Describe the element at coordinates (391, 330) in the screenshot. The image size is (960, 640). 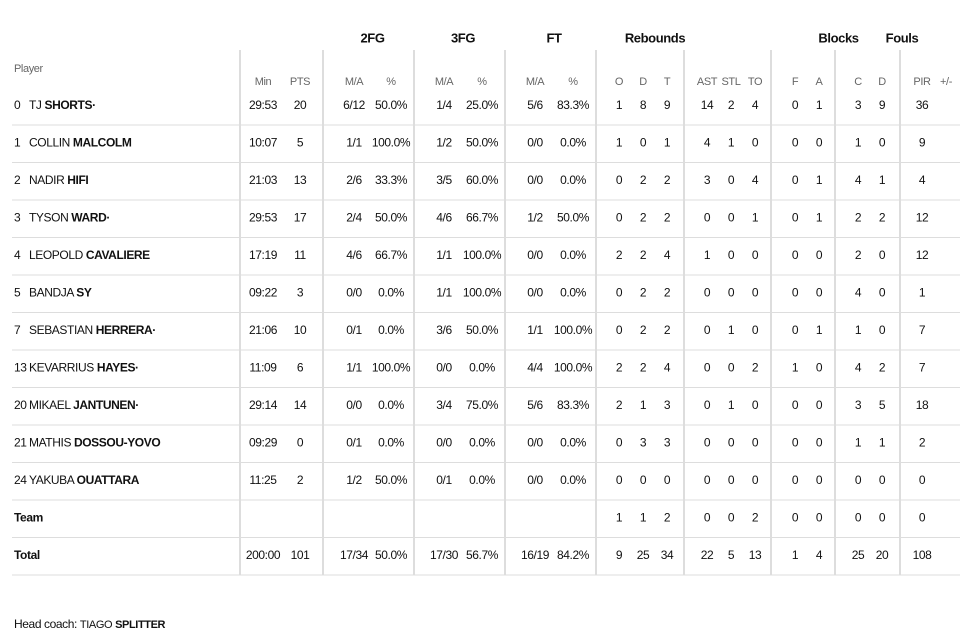
I see `stat-cell: 0.0%` at that location.